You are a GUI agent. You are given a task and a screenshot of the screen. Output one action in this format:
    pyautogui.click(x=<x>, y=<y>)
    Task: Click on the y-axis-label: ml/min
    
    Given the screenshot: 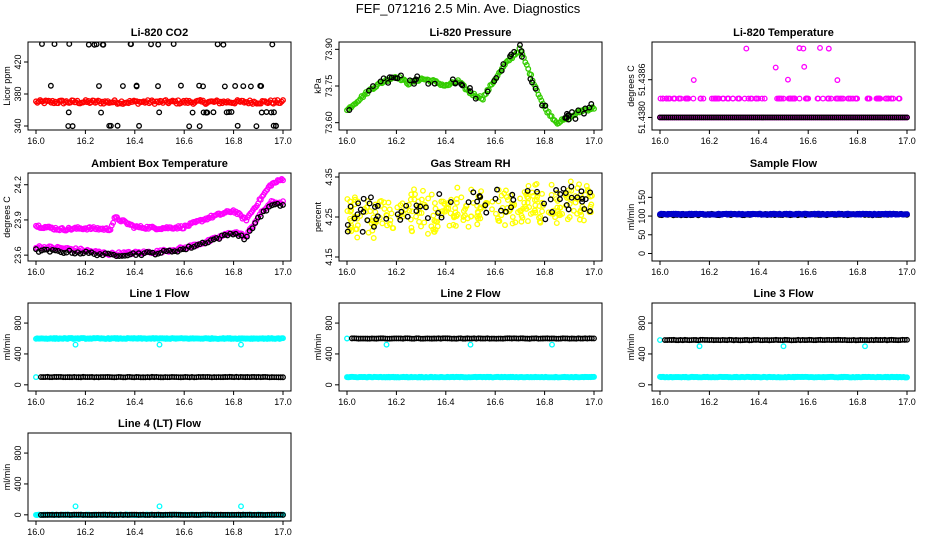 What is the action you would take?
    pyautogui.click(x=631, y=217)
    